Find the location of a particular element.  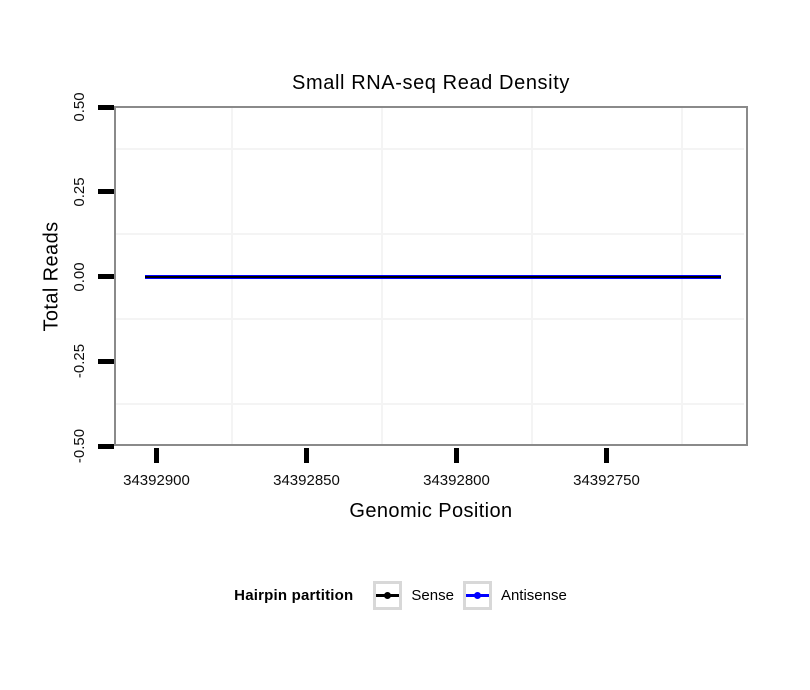

legend: Hairpin partition Sense Antisense is located at coordinates (405, 595).